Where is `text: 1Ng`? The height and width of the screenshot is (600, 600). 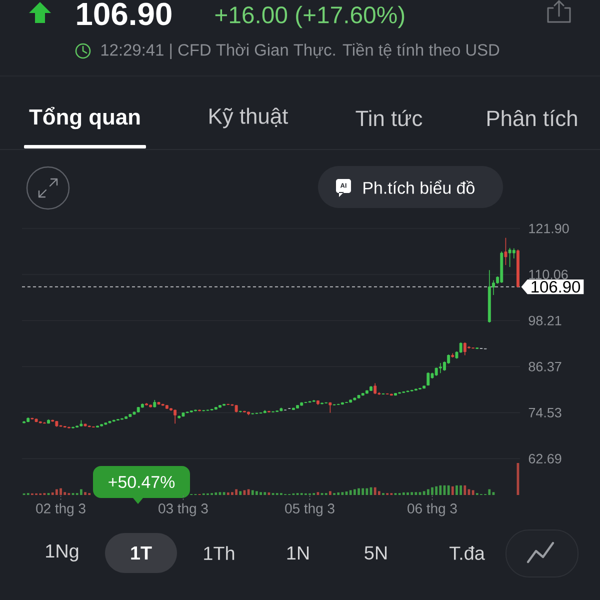
text: 1Ng is located at coordinates (62, 553).